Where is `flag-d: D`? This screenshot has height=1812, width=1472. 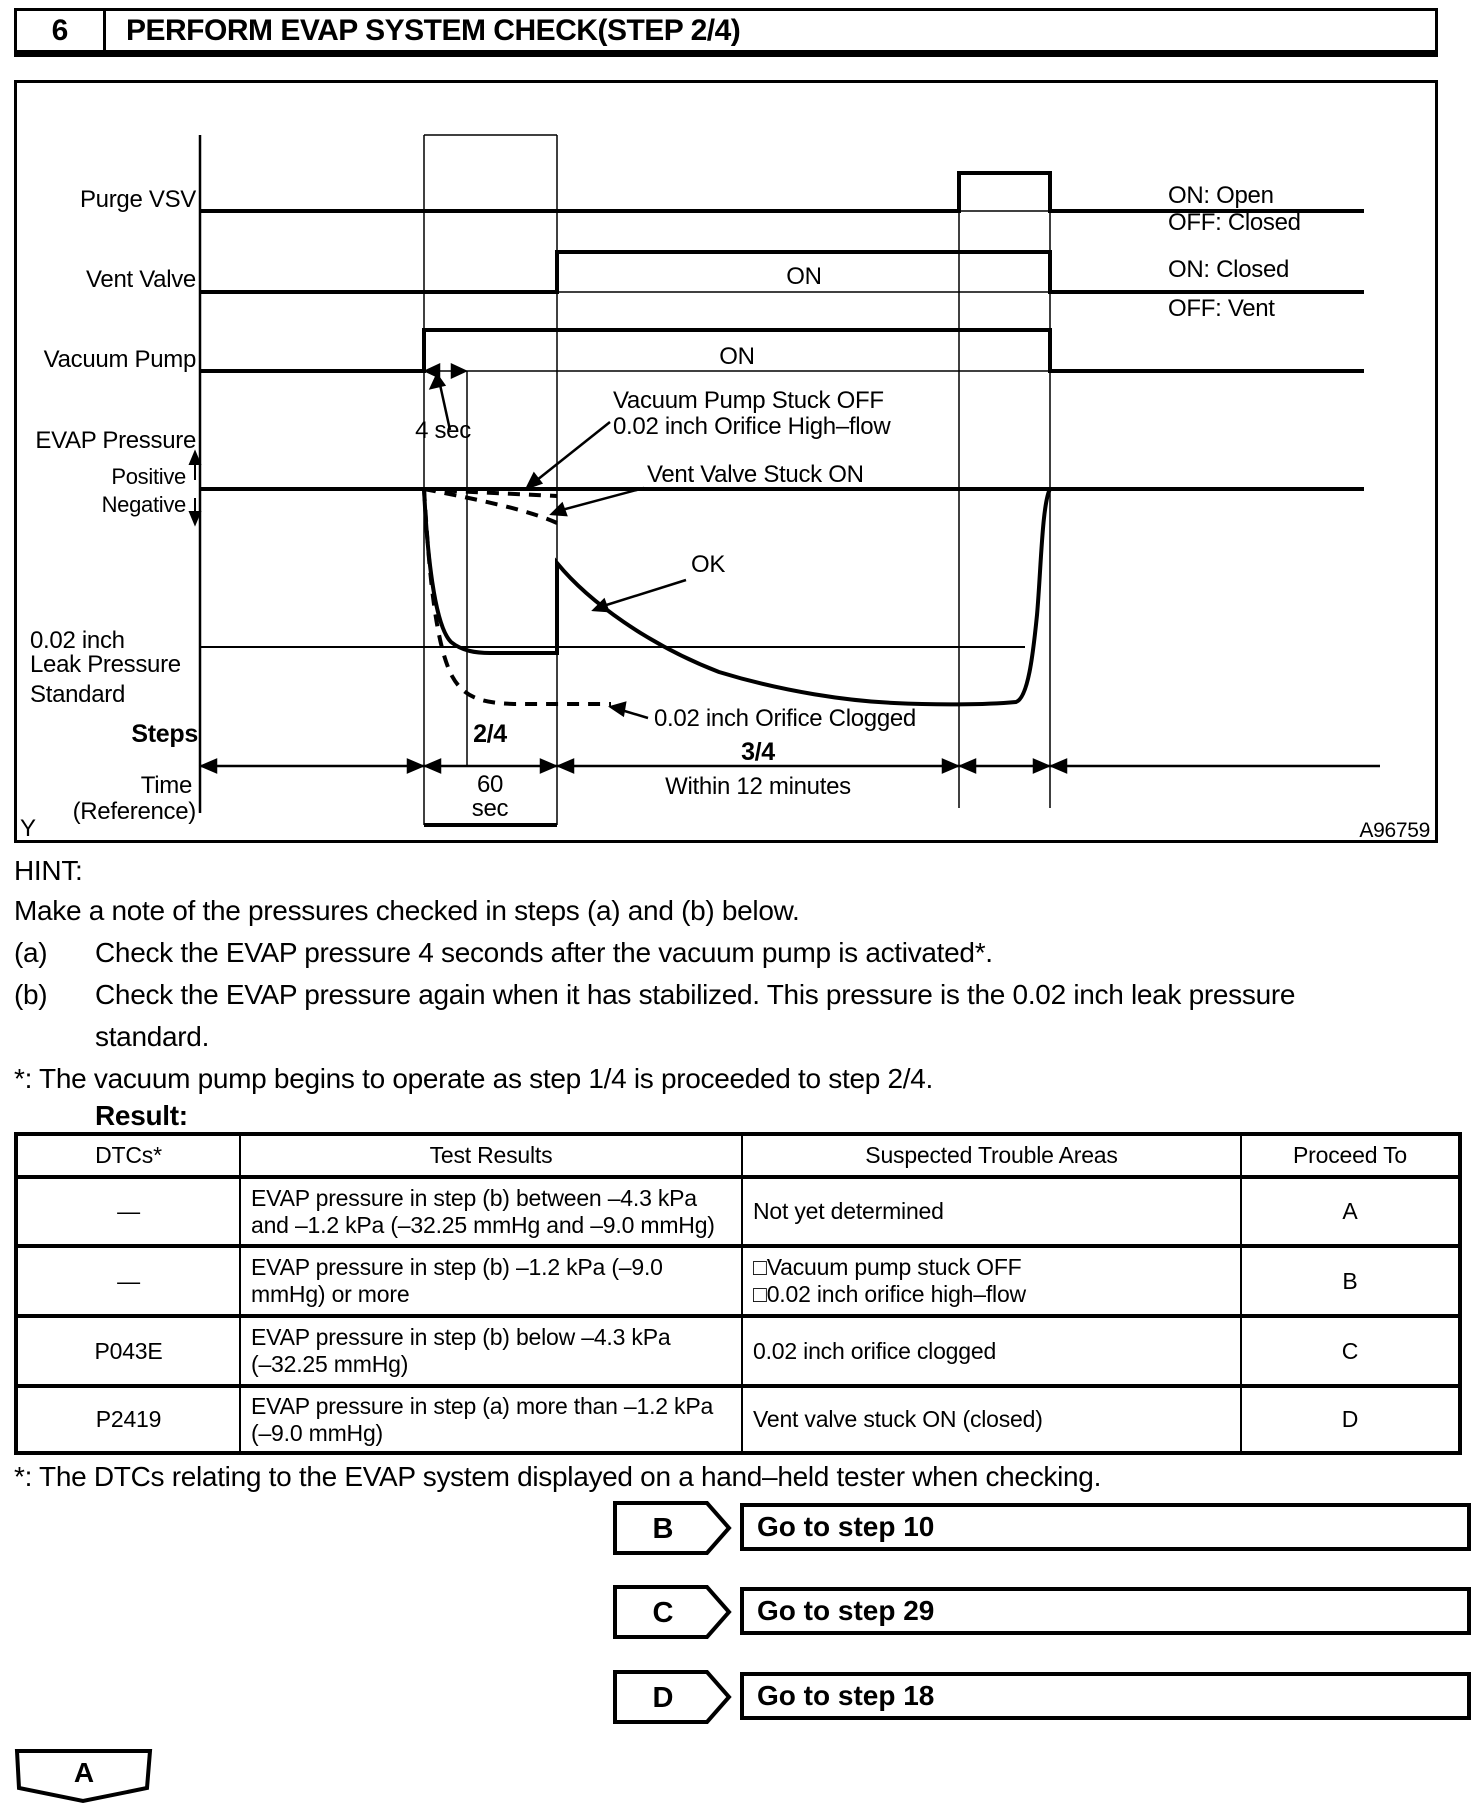
flag-d: D is located at coordinates (672, 1697).